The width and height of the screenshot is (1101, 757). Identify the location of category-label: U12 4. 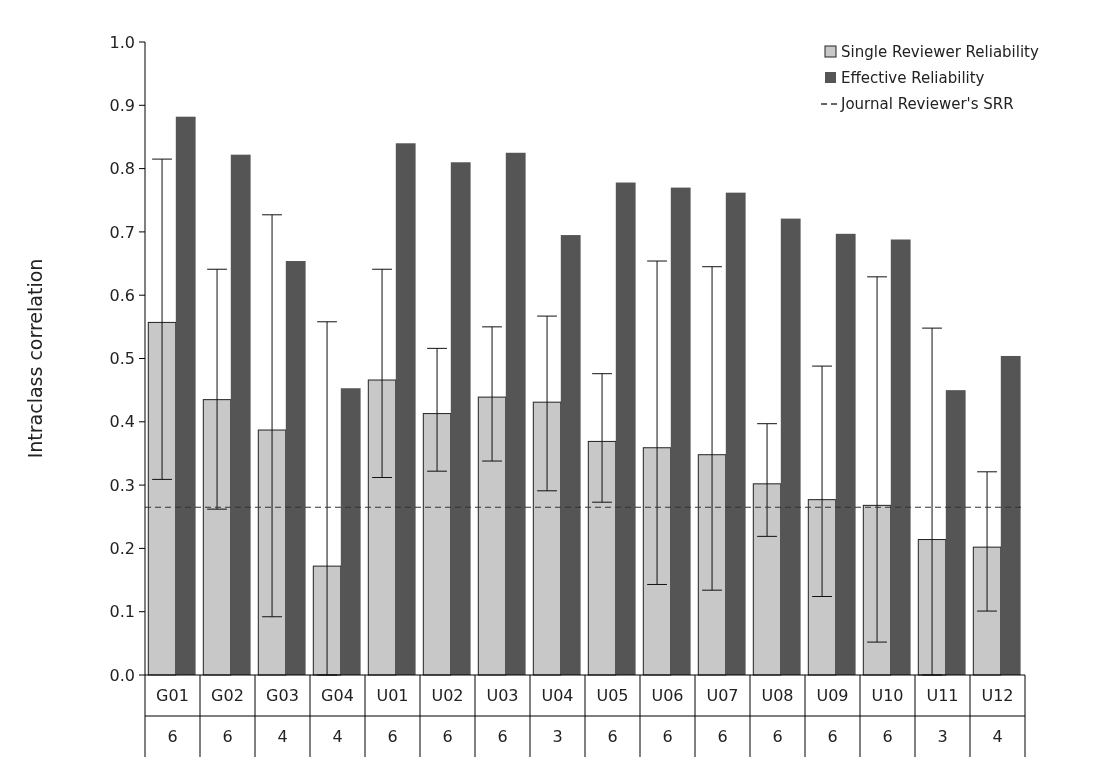
(997, 716).